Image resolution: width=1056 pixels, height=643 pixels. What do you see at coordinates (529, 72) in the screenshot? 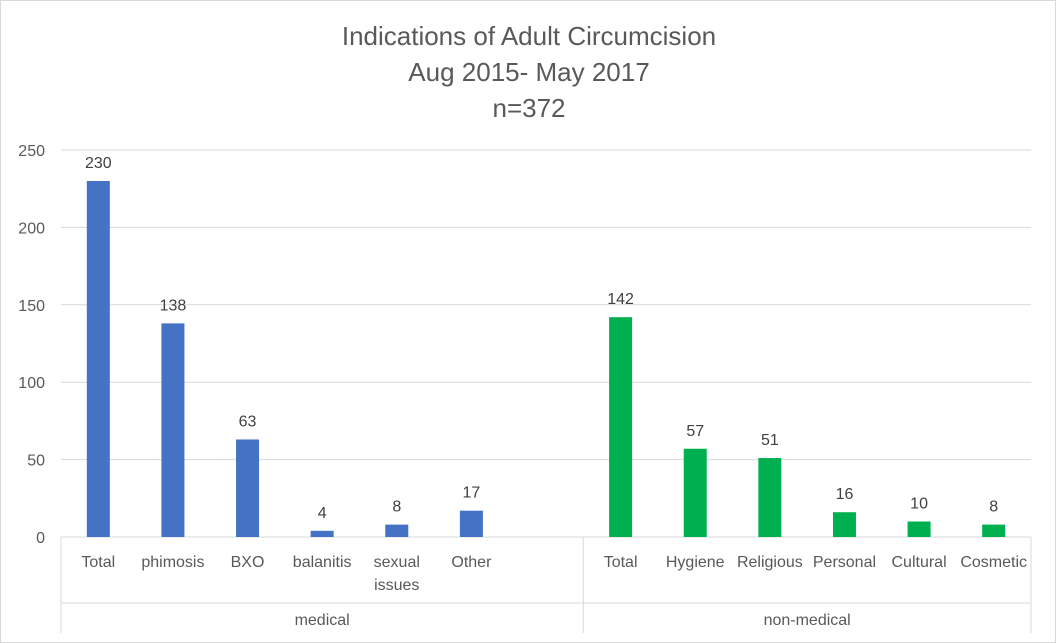
I see `chart-title-line-2: Aug 2015- May 2017` at bounding box center [529, 72].